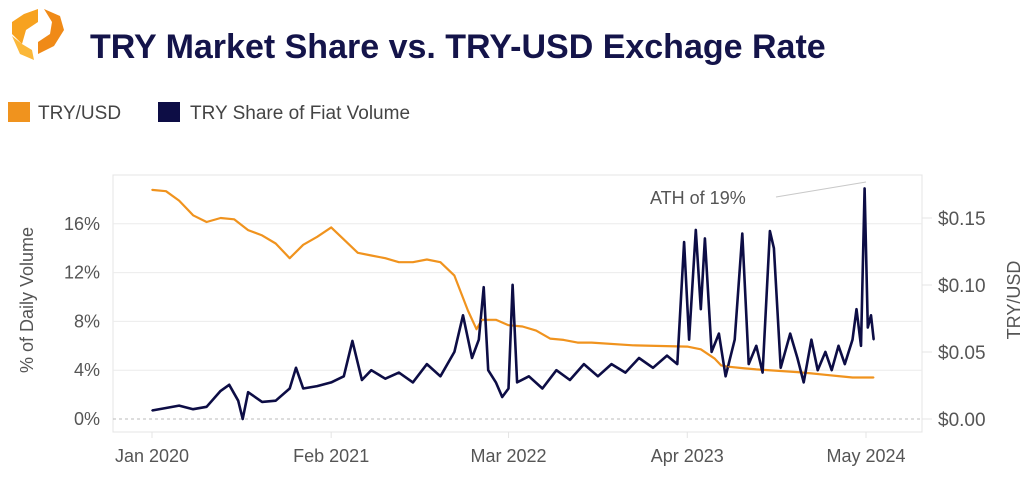 Image resolution: width=1029 pixels, height=484 pixels. What do you see at coordinates (821, 189) in the screenshot?
I see `annotation-leader-line` at bounding box center [821, 189].